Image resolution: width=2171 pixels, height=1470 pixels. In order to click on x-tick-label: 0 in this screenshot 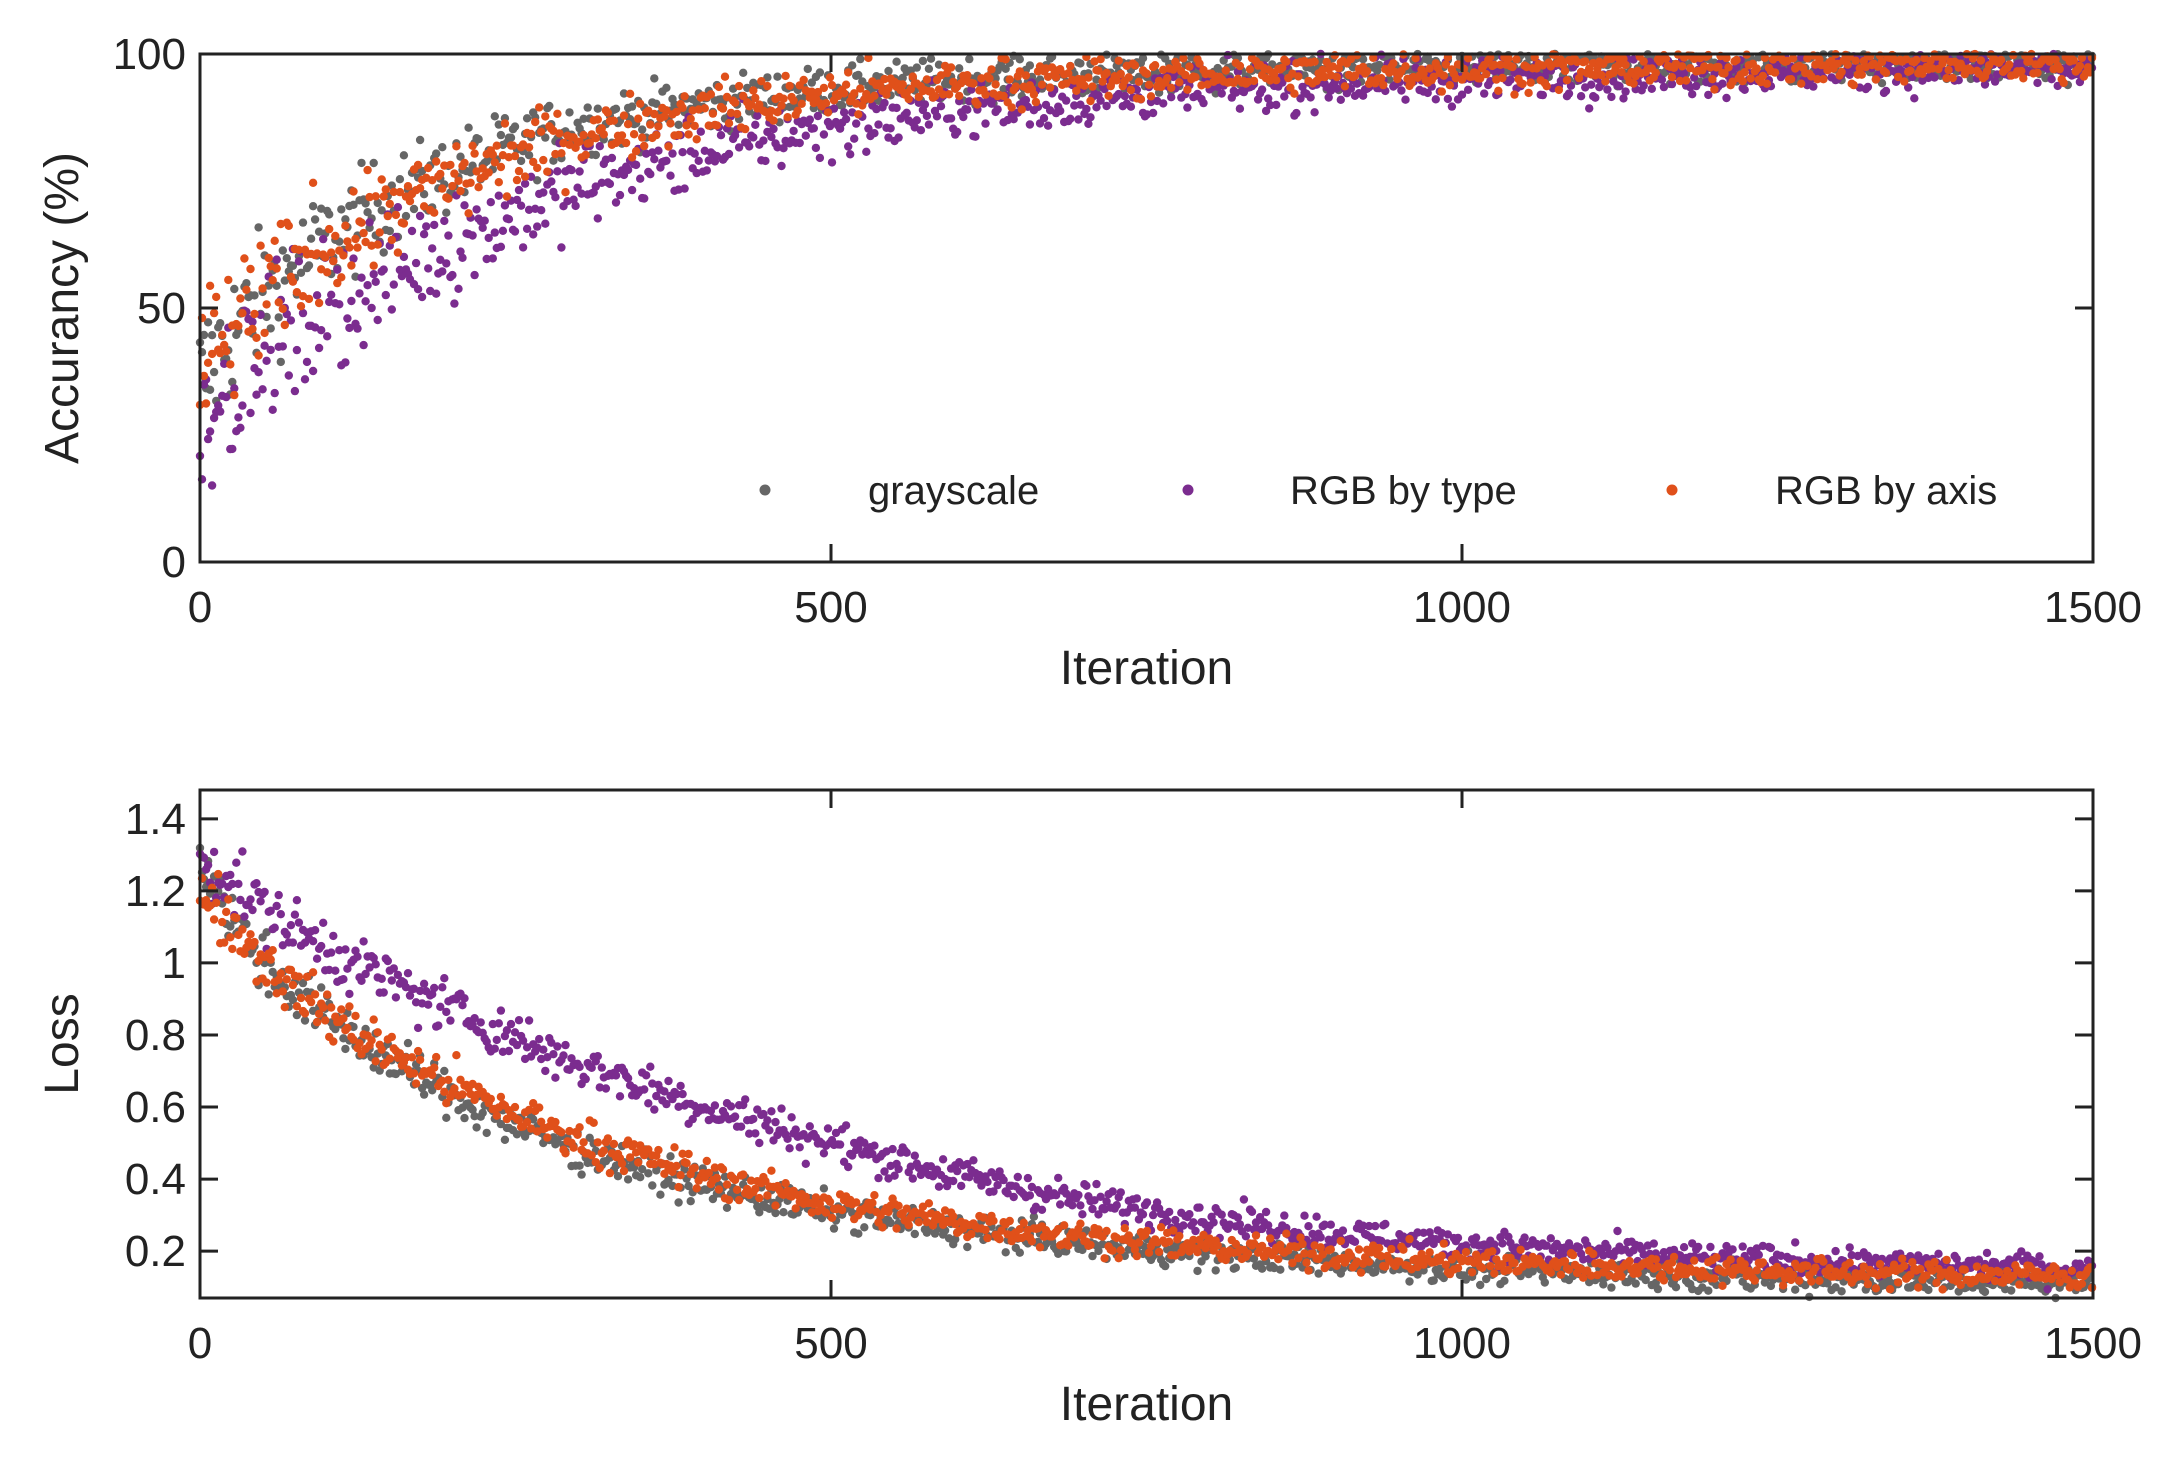, I will do `click(200, 607)`.